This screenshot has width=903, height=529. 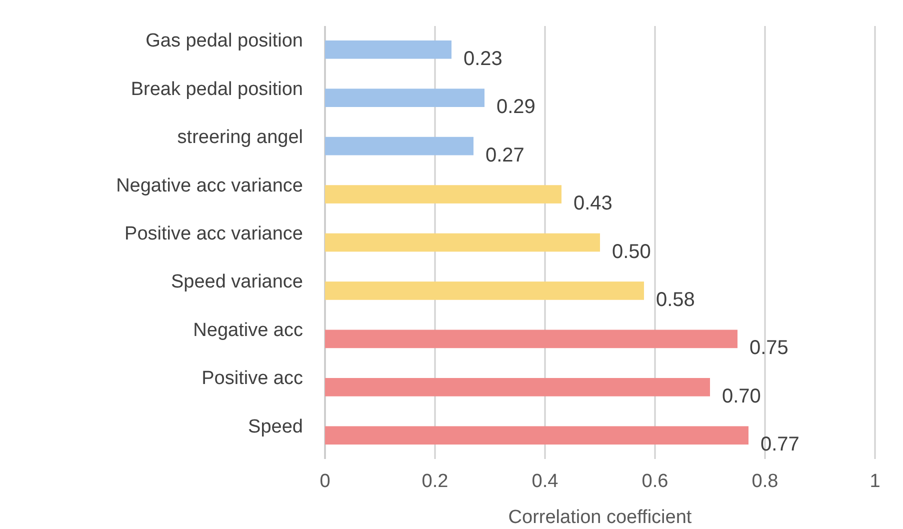 I want to click on data-label: 0.50, so click(x=631, y=251).